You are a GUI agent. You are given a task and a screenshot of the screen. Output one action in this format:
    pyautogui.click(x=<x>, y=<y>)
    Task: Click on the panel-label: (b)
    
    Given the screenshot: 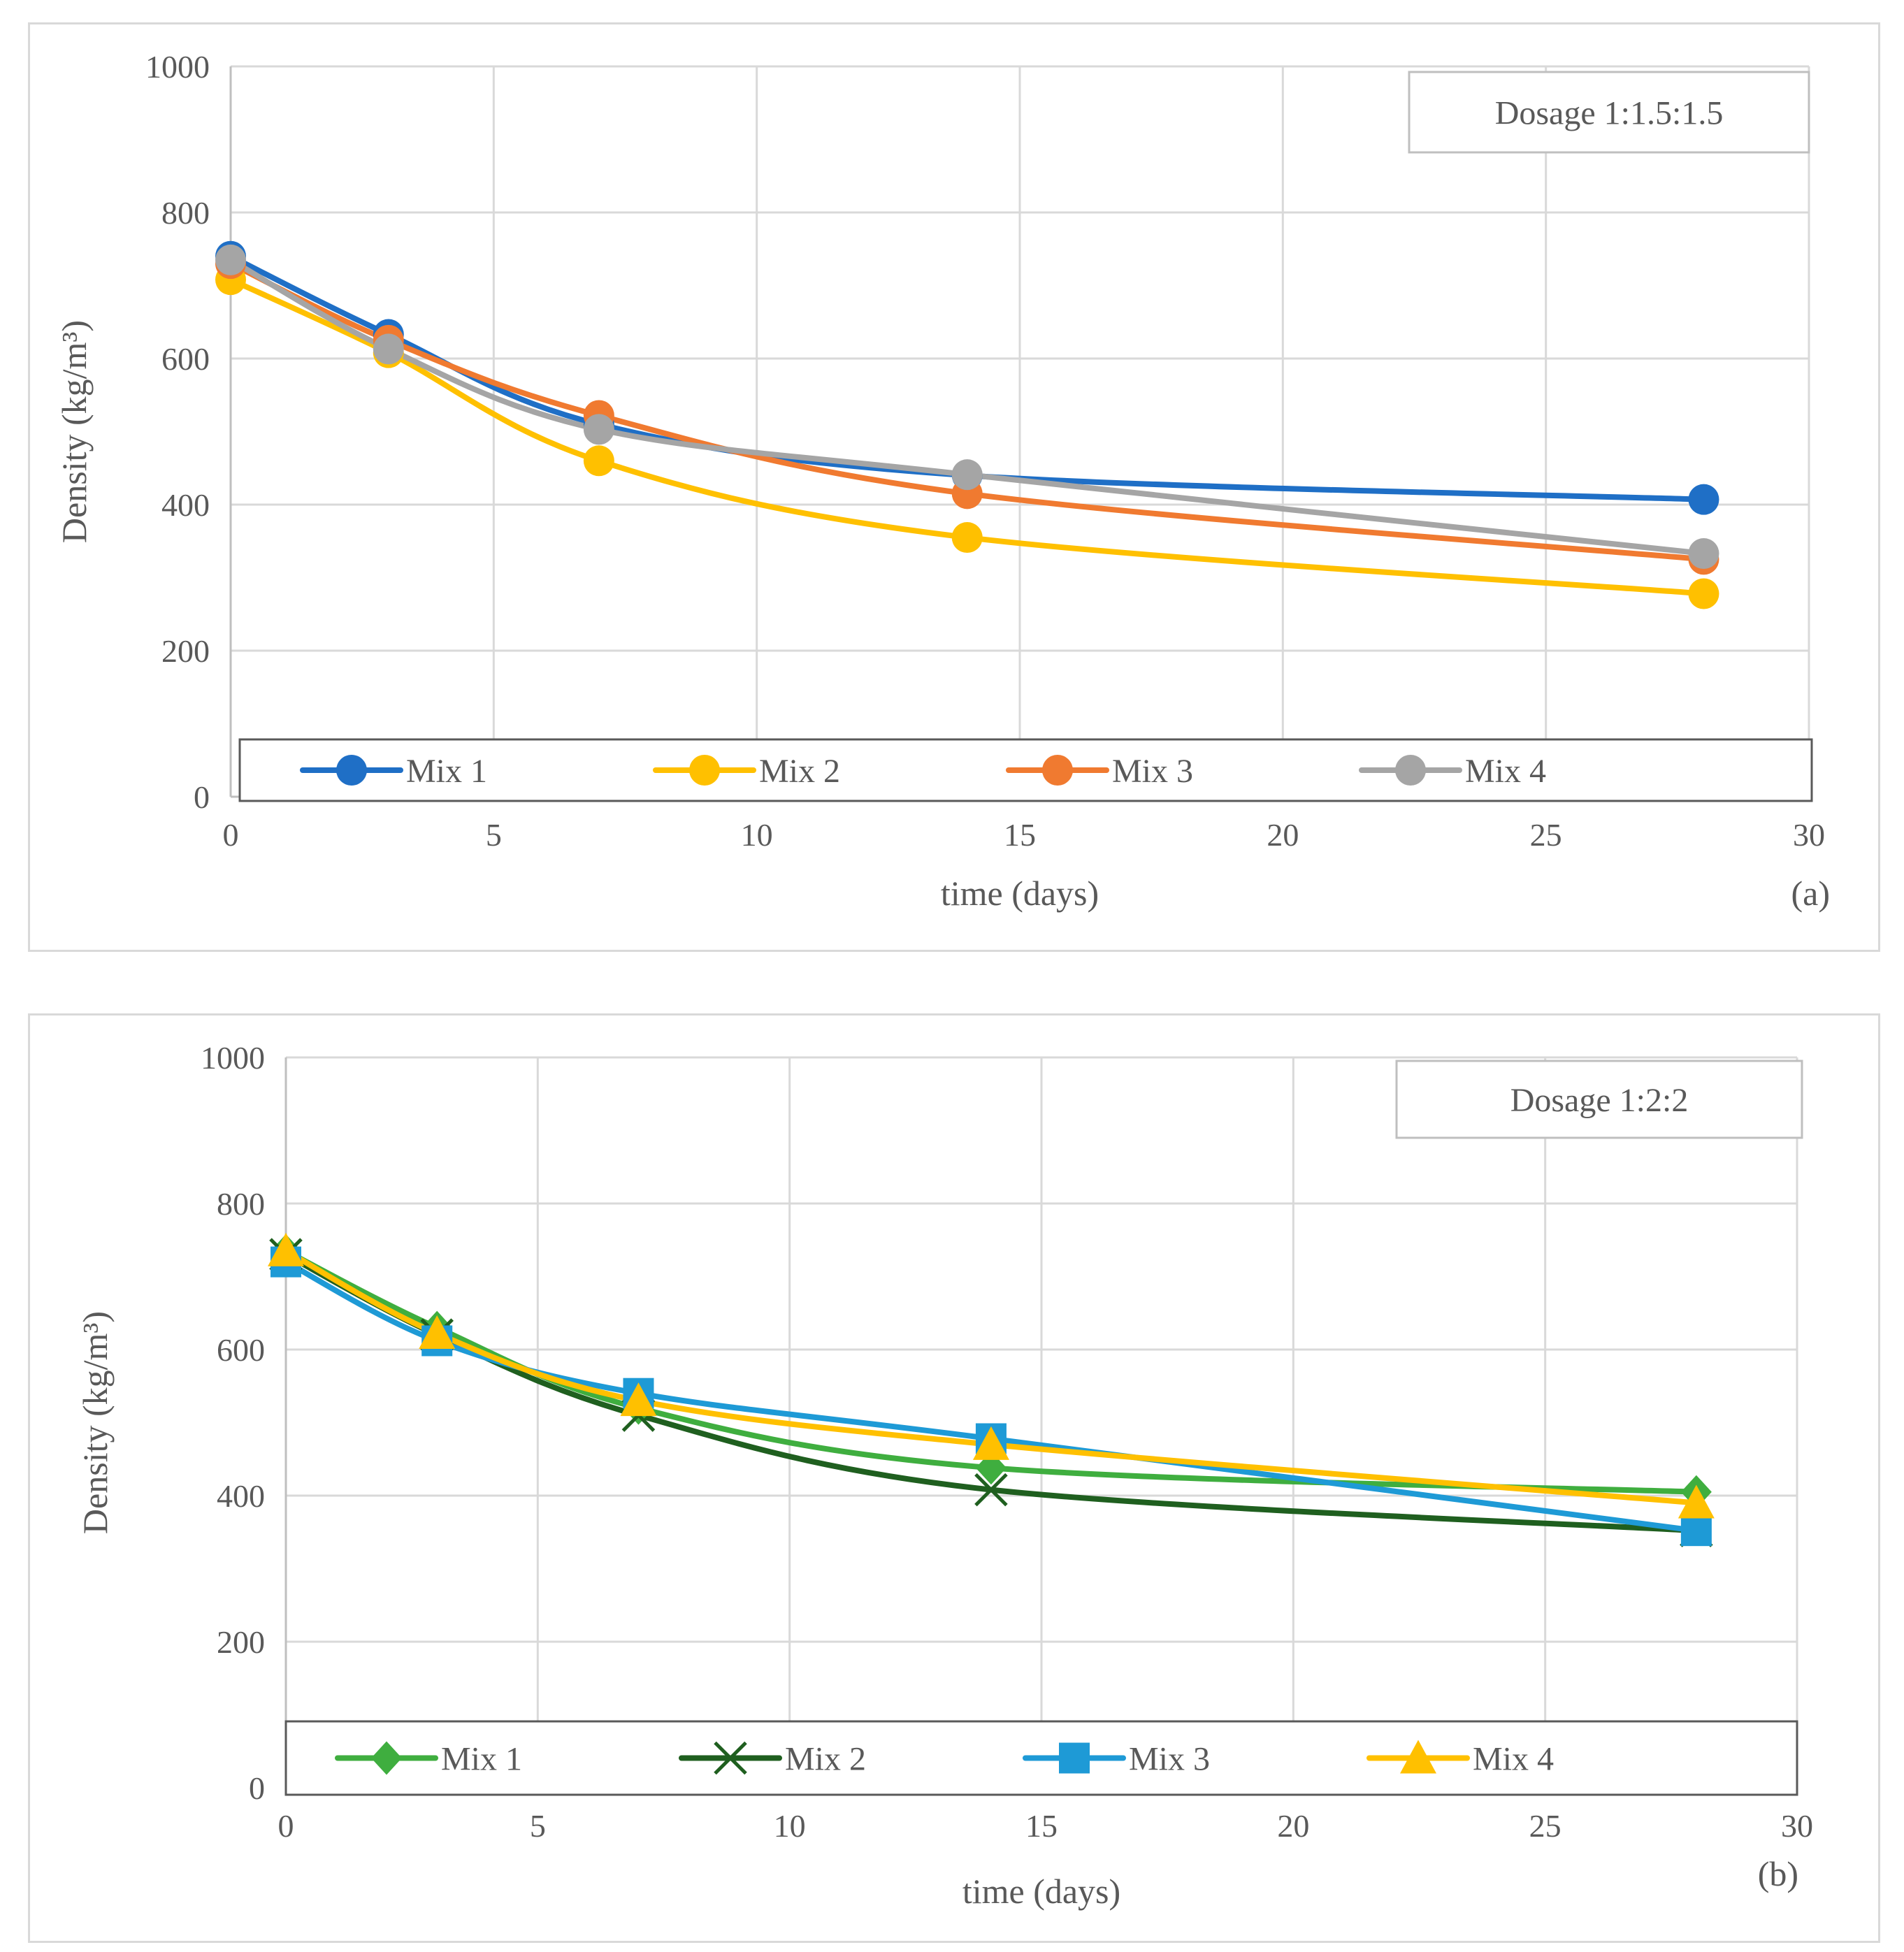 What is the action you would take?
    pyautogui.click(x=1778, y=1873)
    